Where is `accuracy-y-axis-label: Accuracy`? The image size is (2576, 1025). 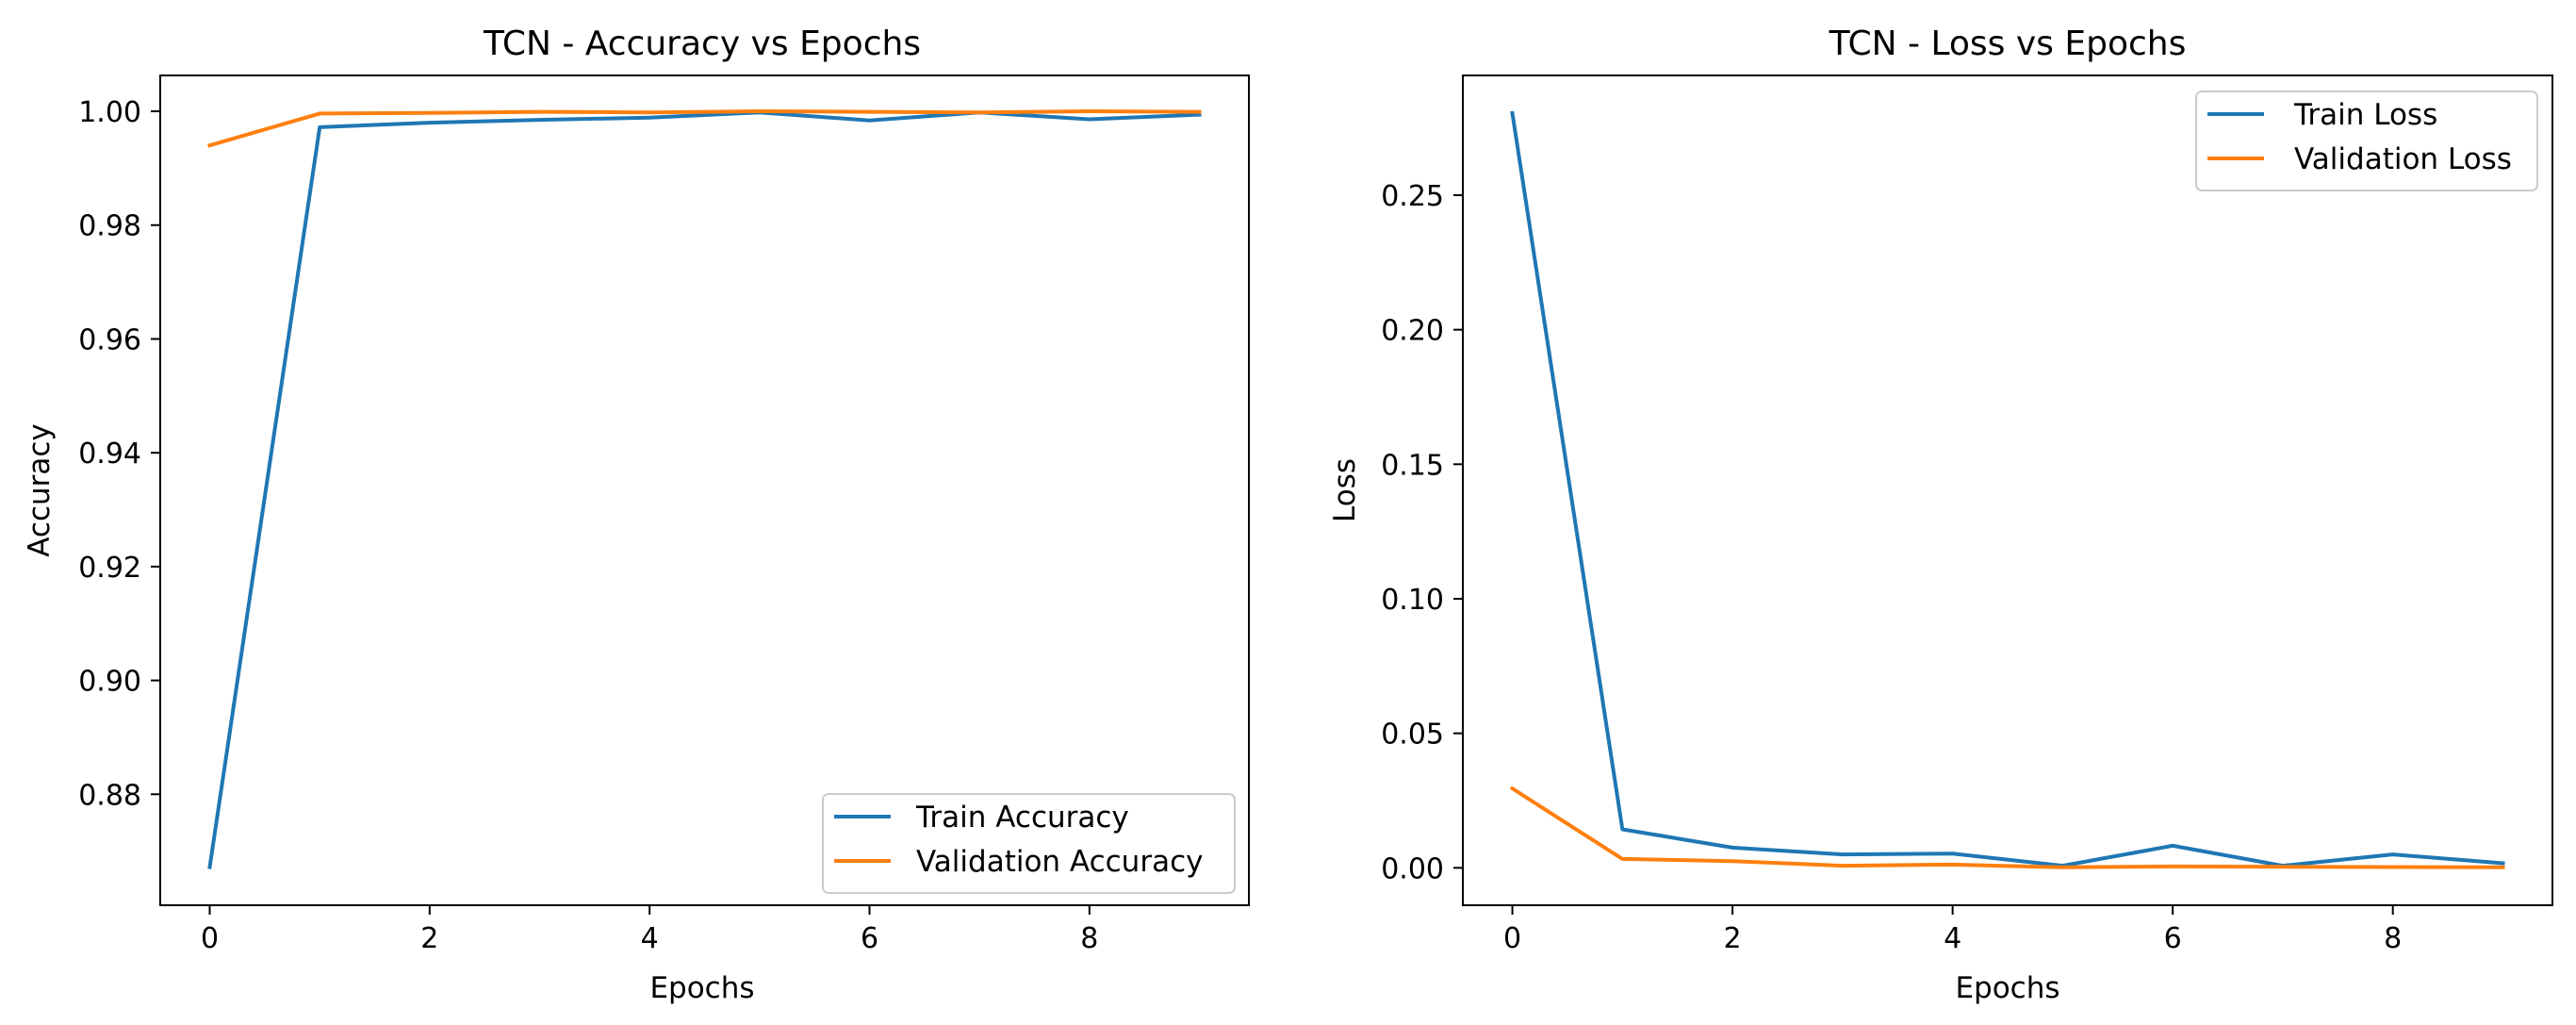 accuracy-y-axis-label: Accuracy is located at coordinates (40, 490).